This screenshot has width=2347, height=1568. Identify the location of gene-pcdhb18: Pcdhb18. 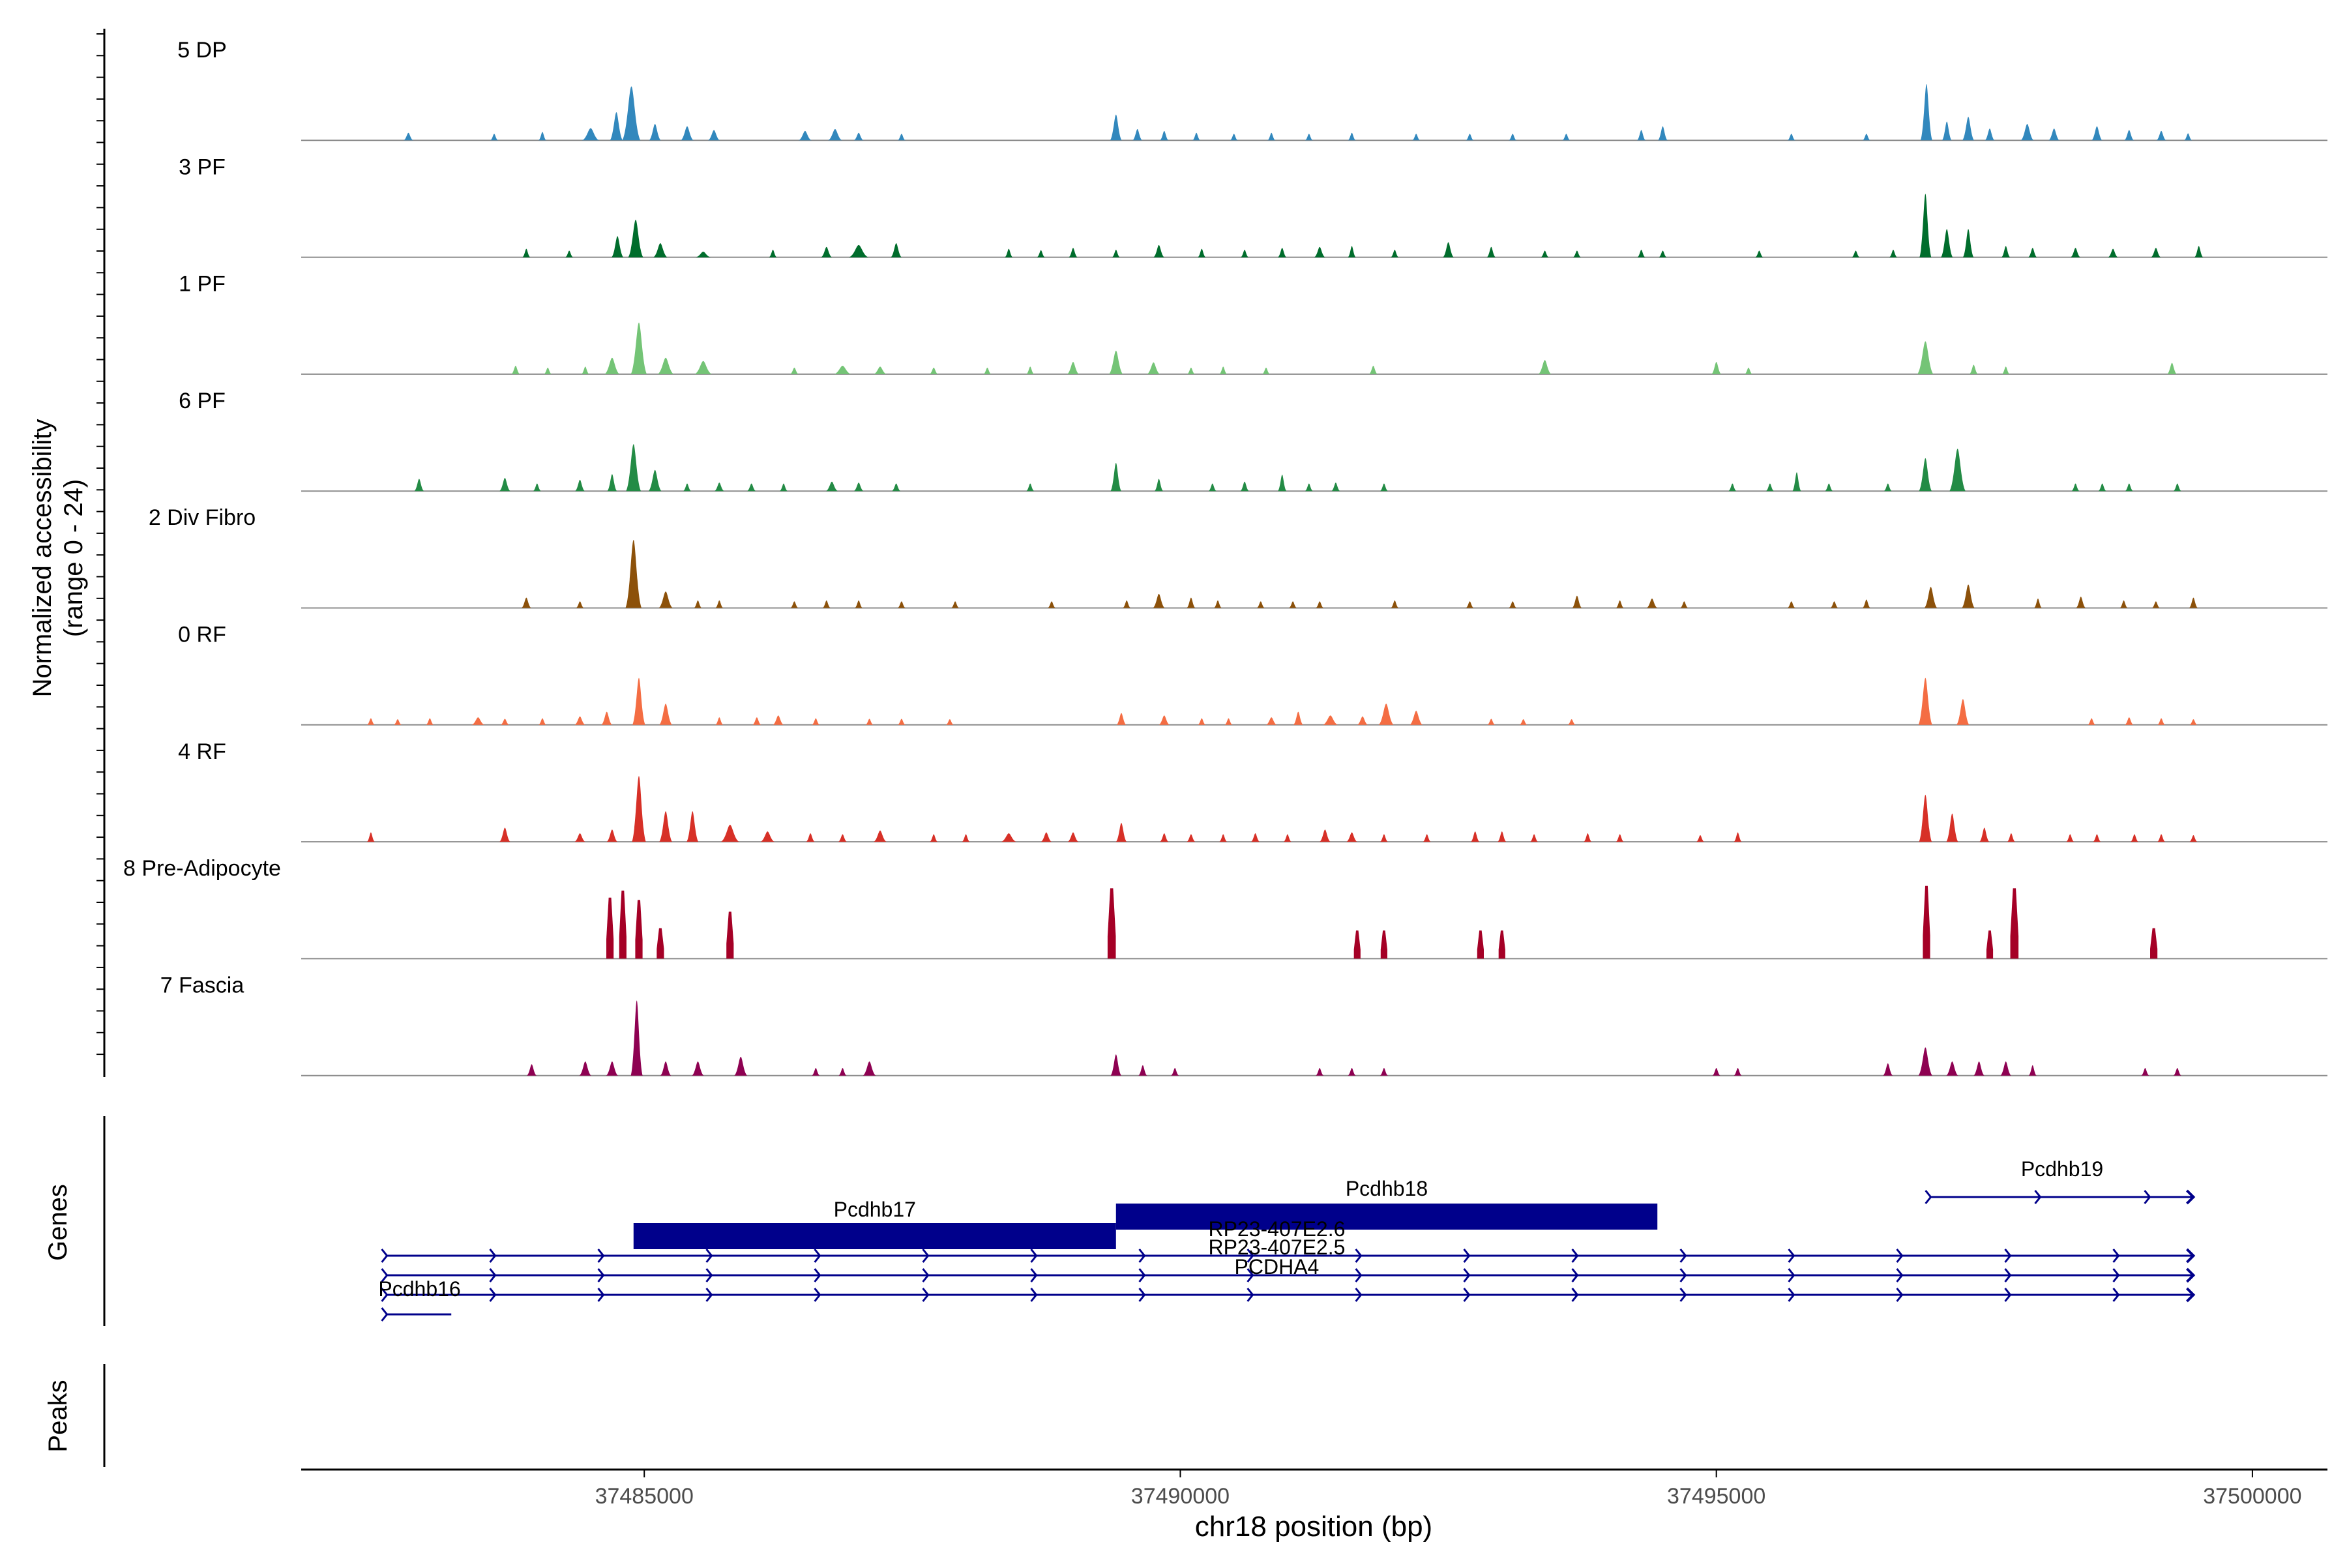
(1386, 1204).